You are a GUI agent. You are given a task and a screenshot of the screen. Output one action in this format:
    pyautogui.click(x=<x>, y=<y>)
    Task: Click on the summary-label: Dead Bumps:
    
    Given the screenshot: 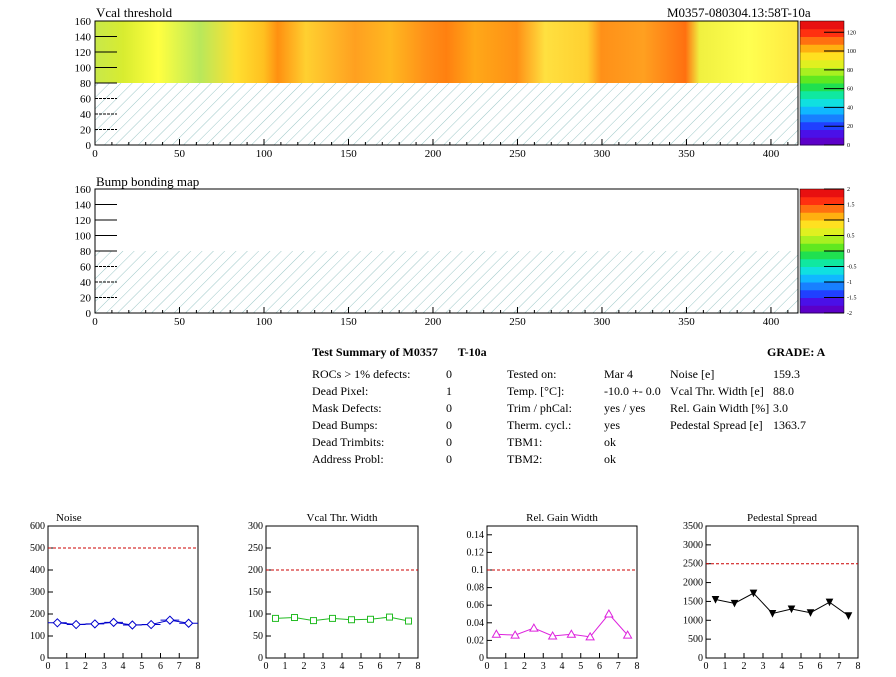 What is the action you would take?
    pyautogui.click(x=345, y=425)
    